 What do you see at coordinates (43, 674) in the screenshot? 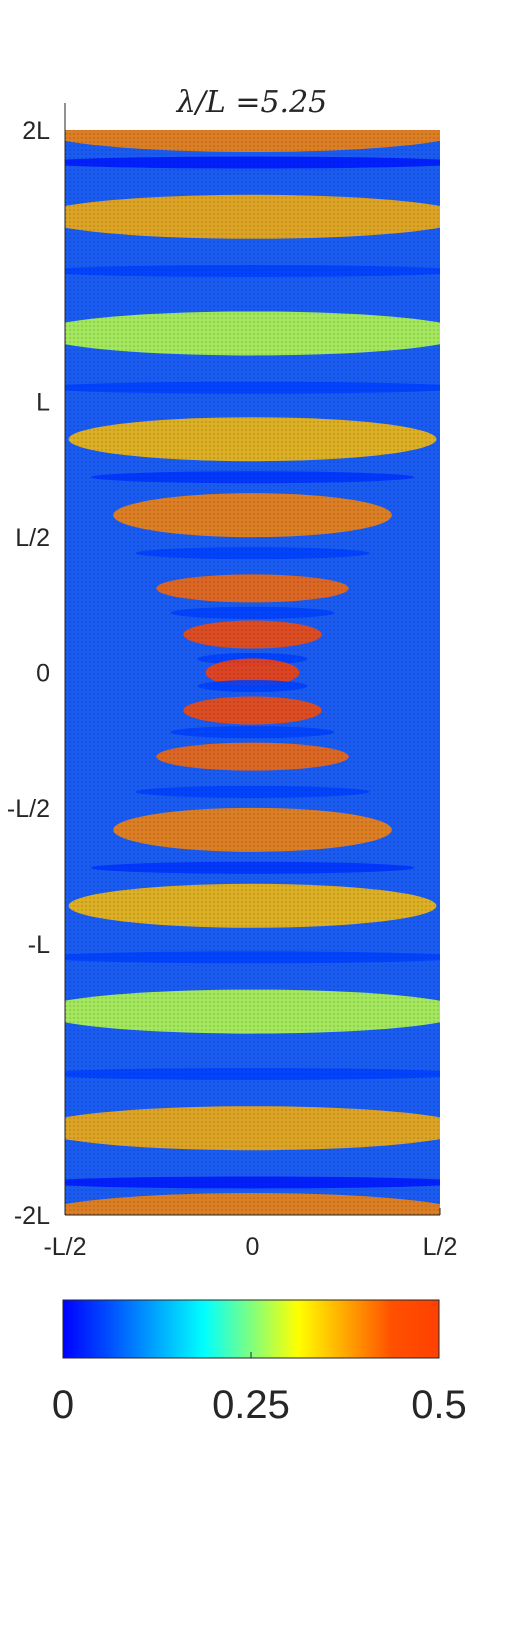
I see `y-tick-label: 0` at bounding box center [43, 674].